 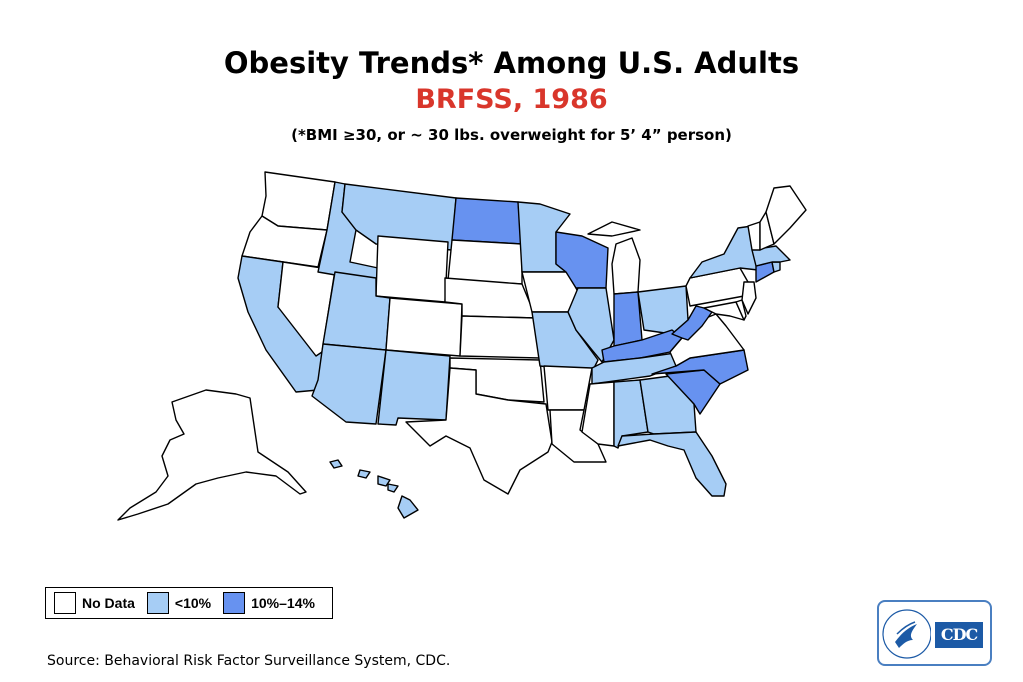 I want to click on state-ND, so click(x=487, y=221).